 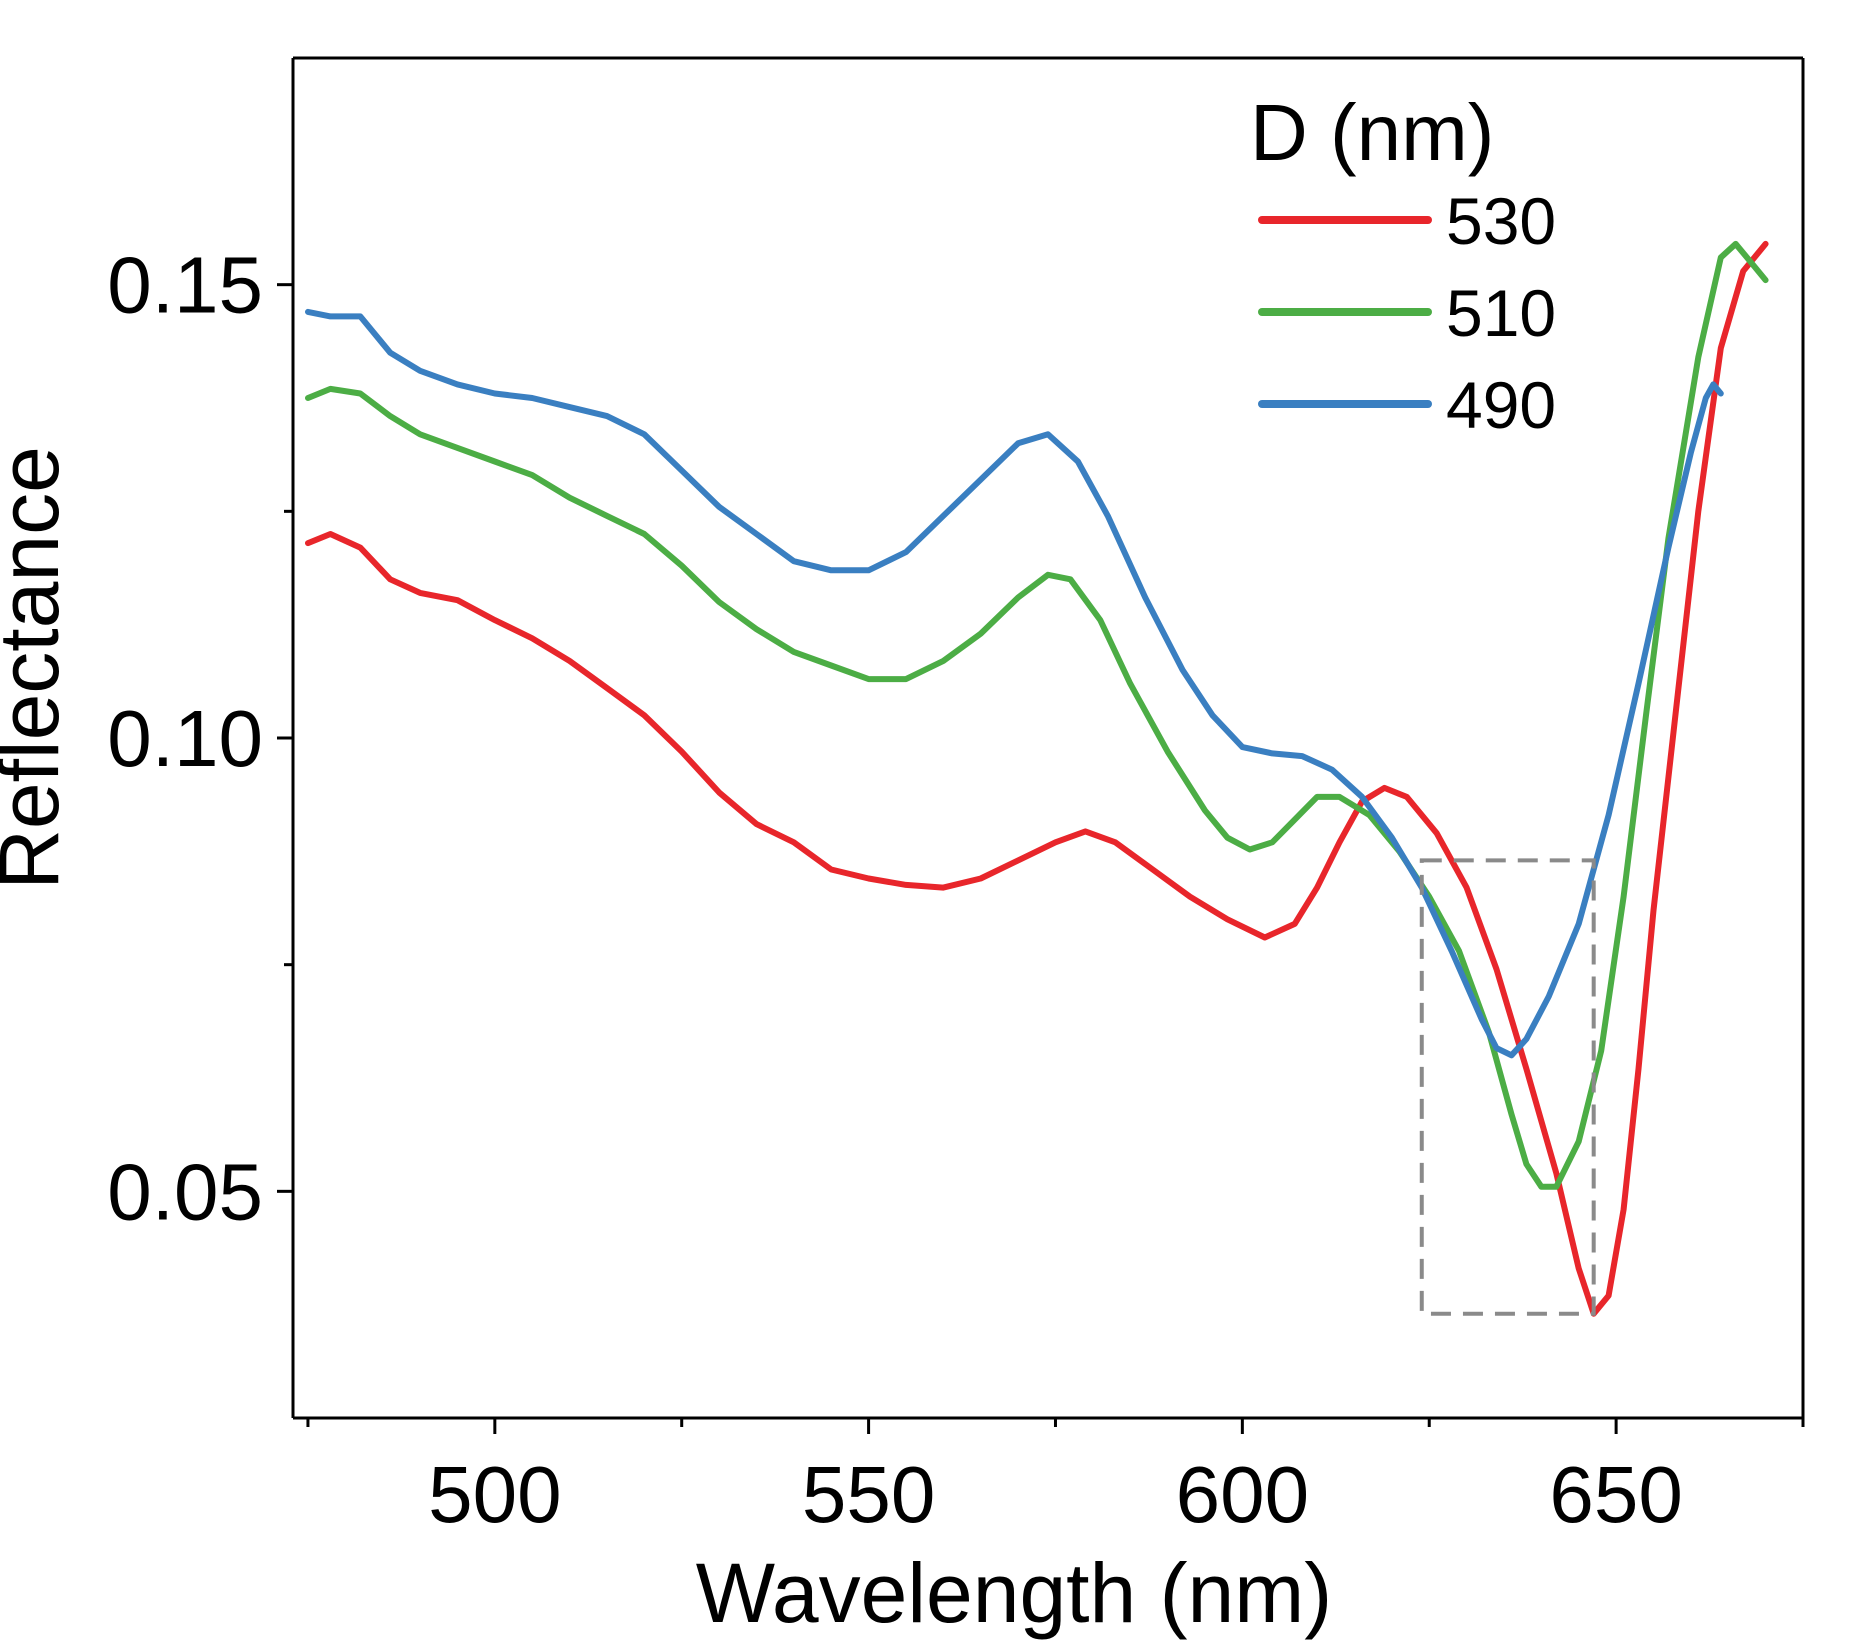 What do you see at coordinates (1507, 1087) in the screenshot?
I see `highlight-box` at bounding box center [1507, 1087].